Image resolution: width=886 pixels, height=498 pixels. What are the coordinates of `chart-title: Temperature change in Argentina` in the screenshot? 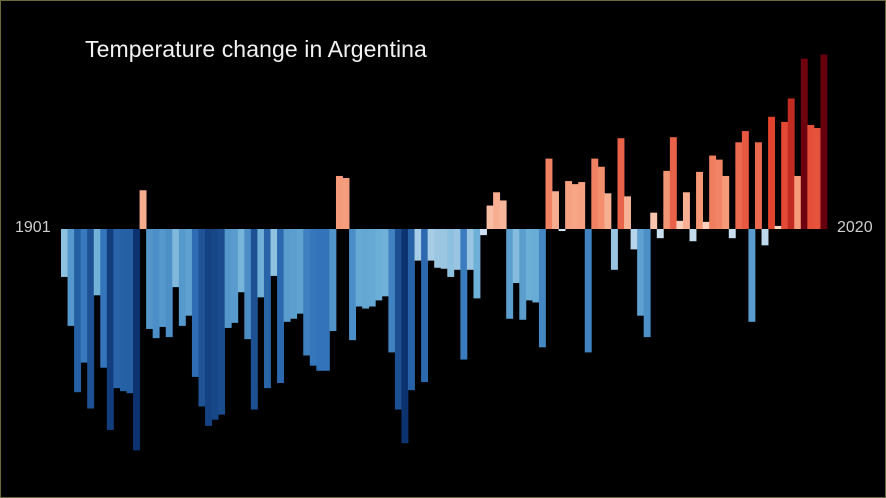 It's located at (256, 49).